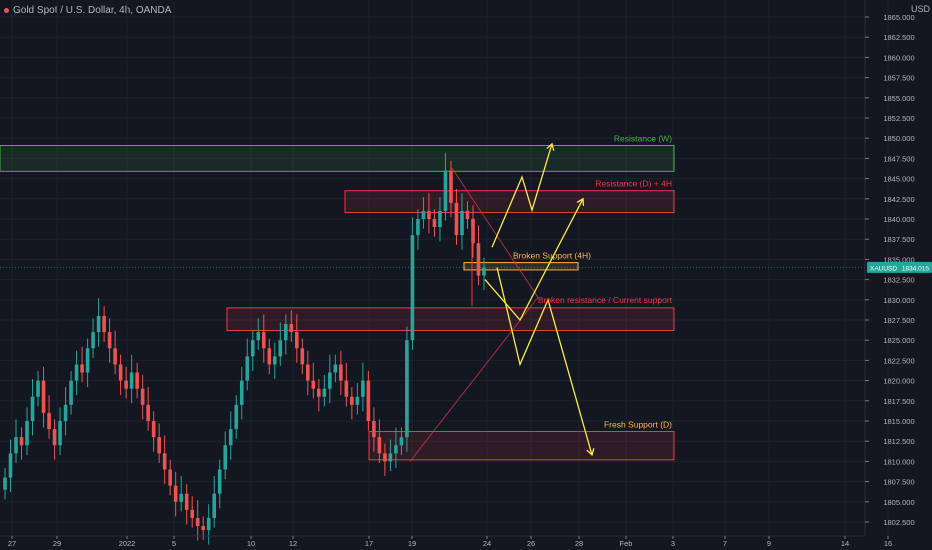  What do you see at coordinates (12, 543) in the screenshot?
I see `x-tick-label: 27` at bounding box center [12, 543].